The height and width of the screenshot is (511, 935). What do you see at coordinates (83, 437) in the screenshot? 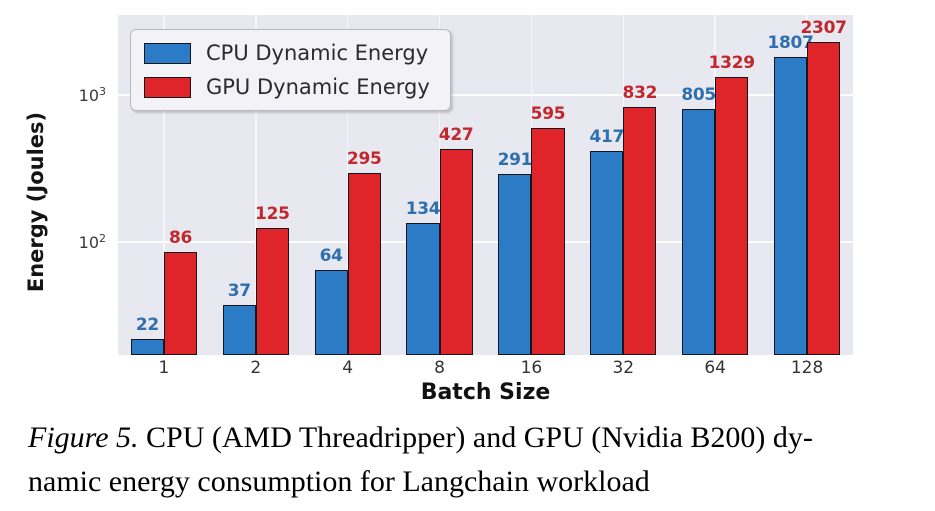
I see `caption-figure-label: Figure 5.` at bounding box center [83, 437].